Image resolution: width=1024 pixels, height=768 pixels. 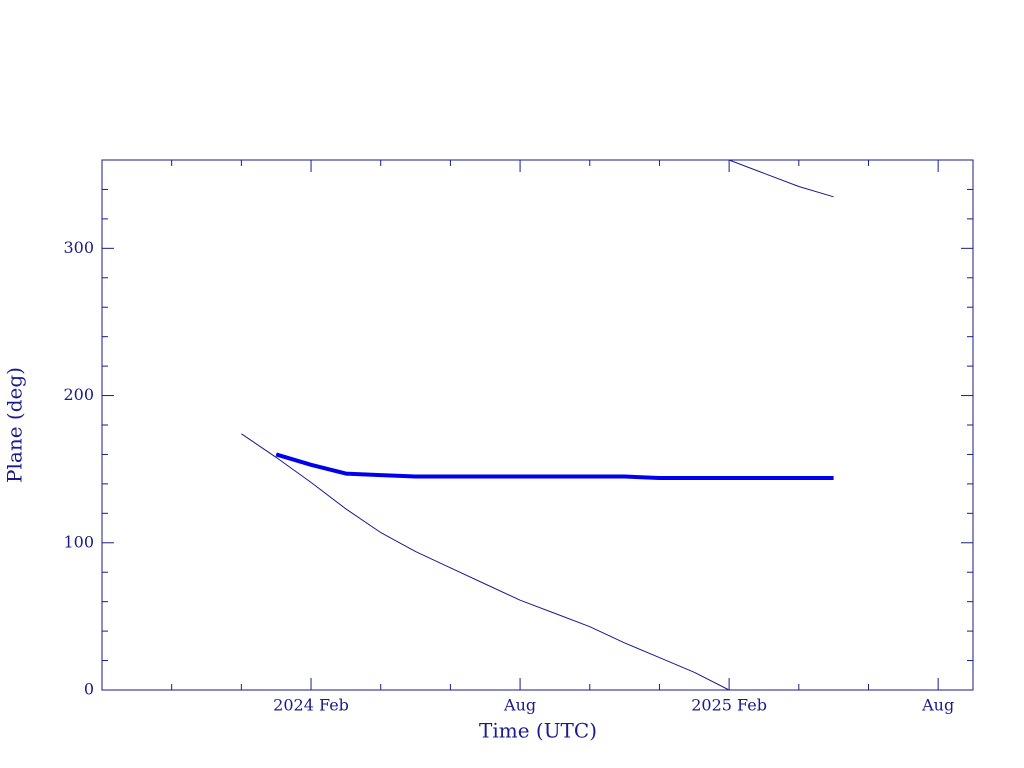 I want to click on y-tick-label: 200, so click(x=78, y=394).